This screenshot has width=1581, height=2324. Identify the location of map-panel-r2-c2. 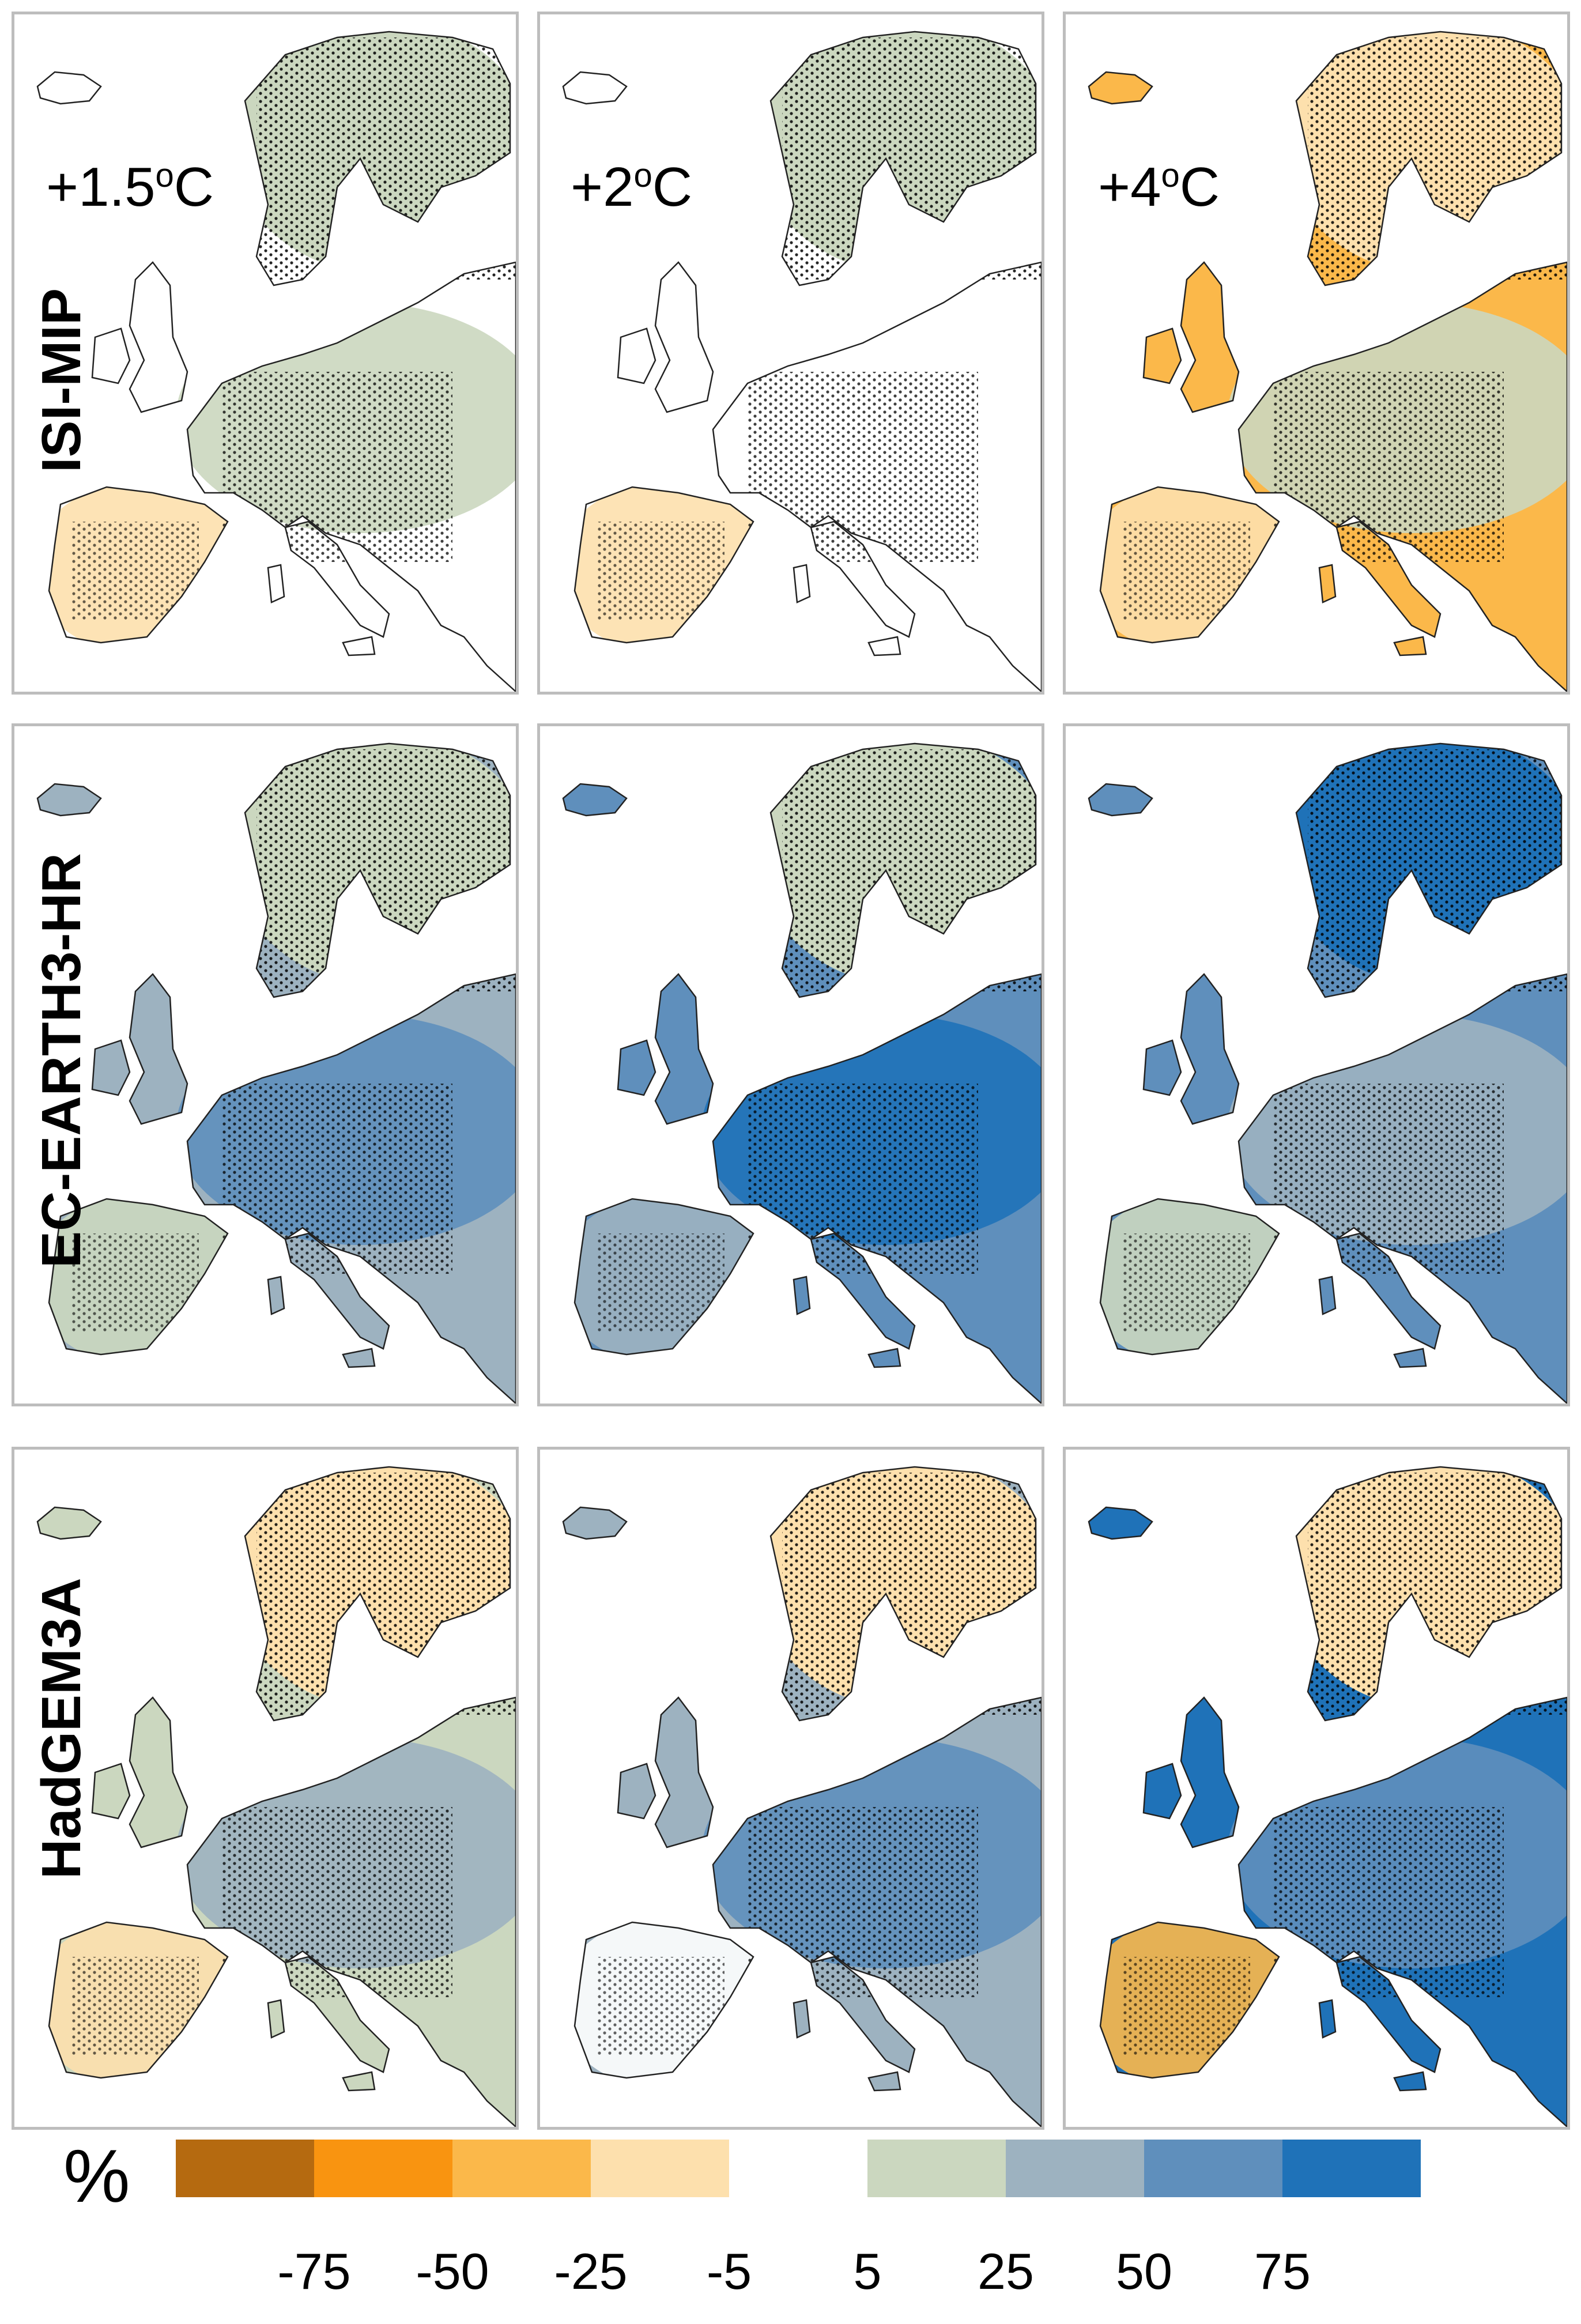
(1316, 1788).